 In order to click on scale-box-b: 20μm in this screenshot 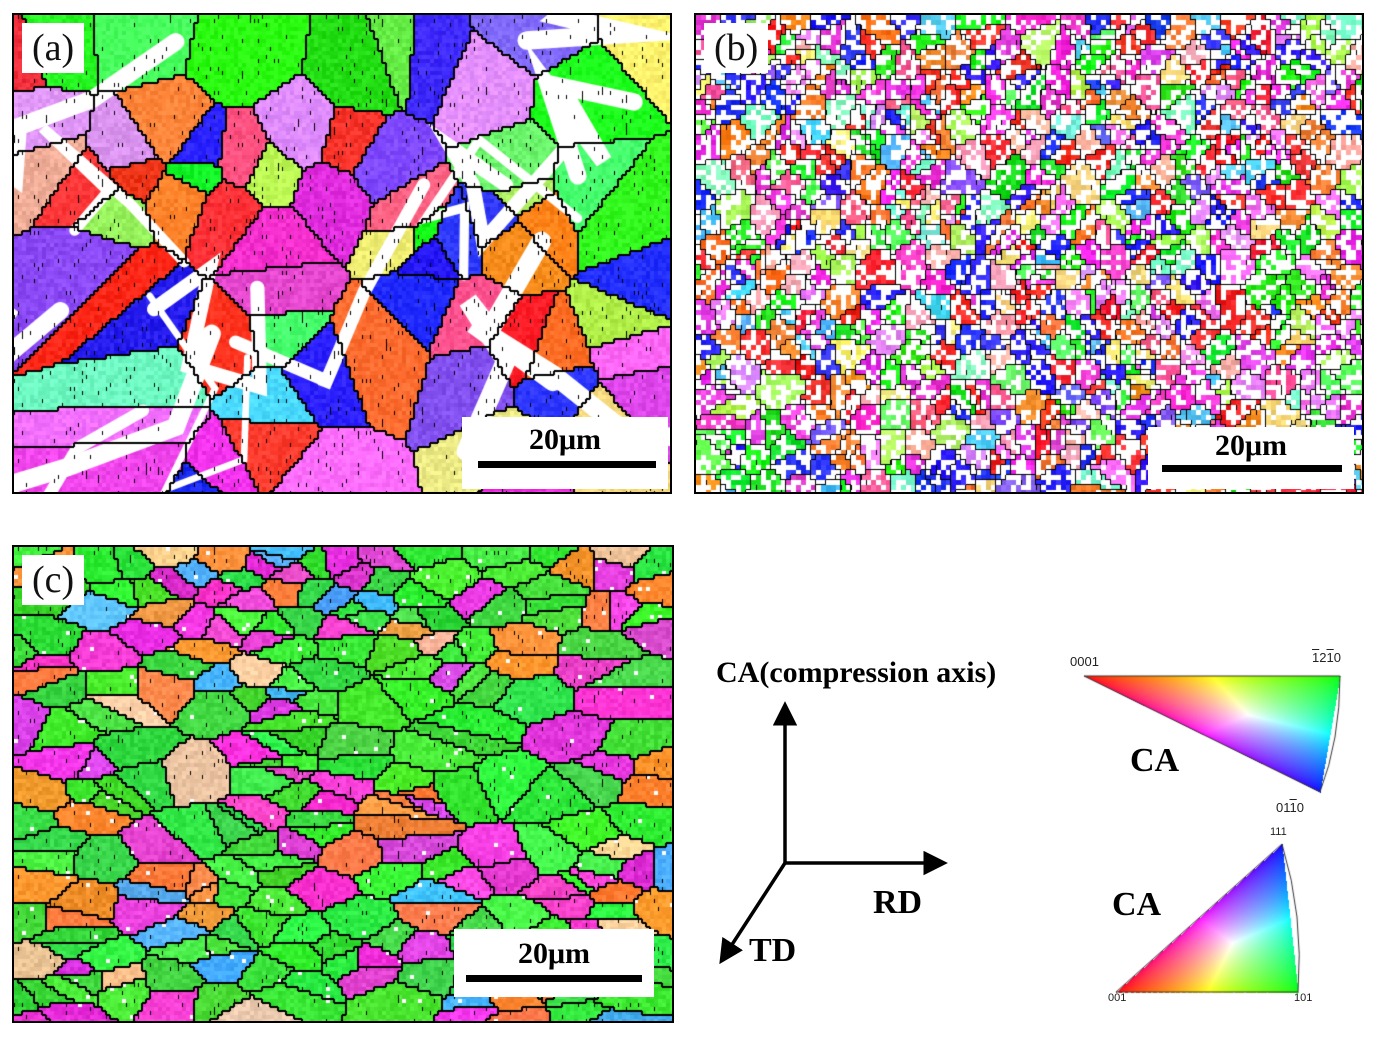, I will do `click(1251, 458)`.